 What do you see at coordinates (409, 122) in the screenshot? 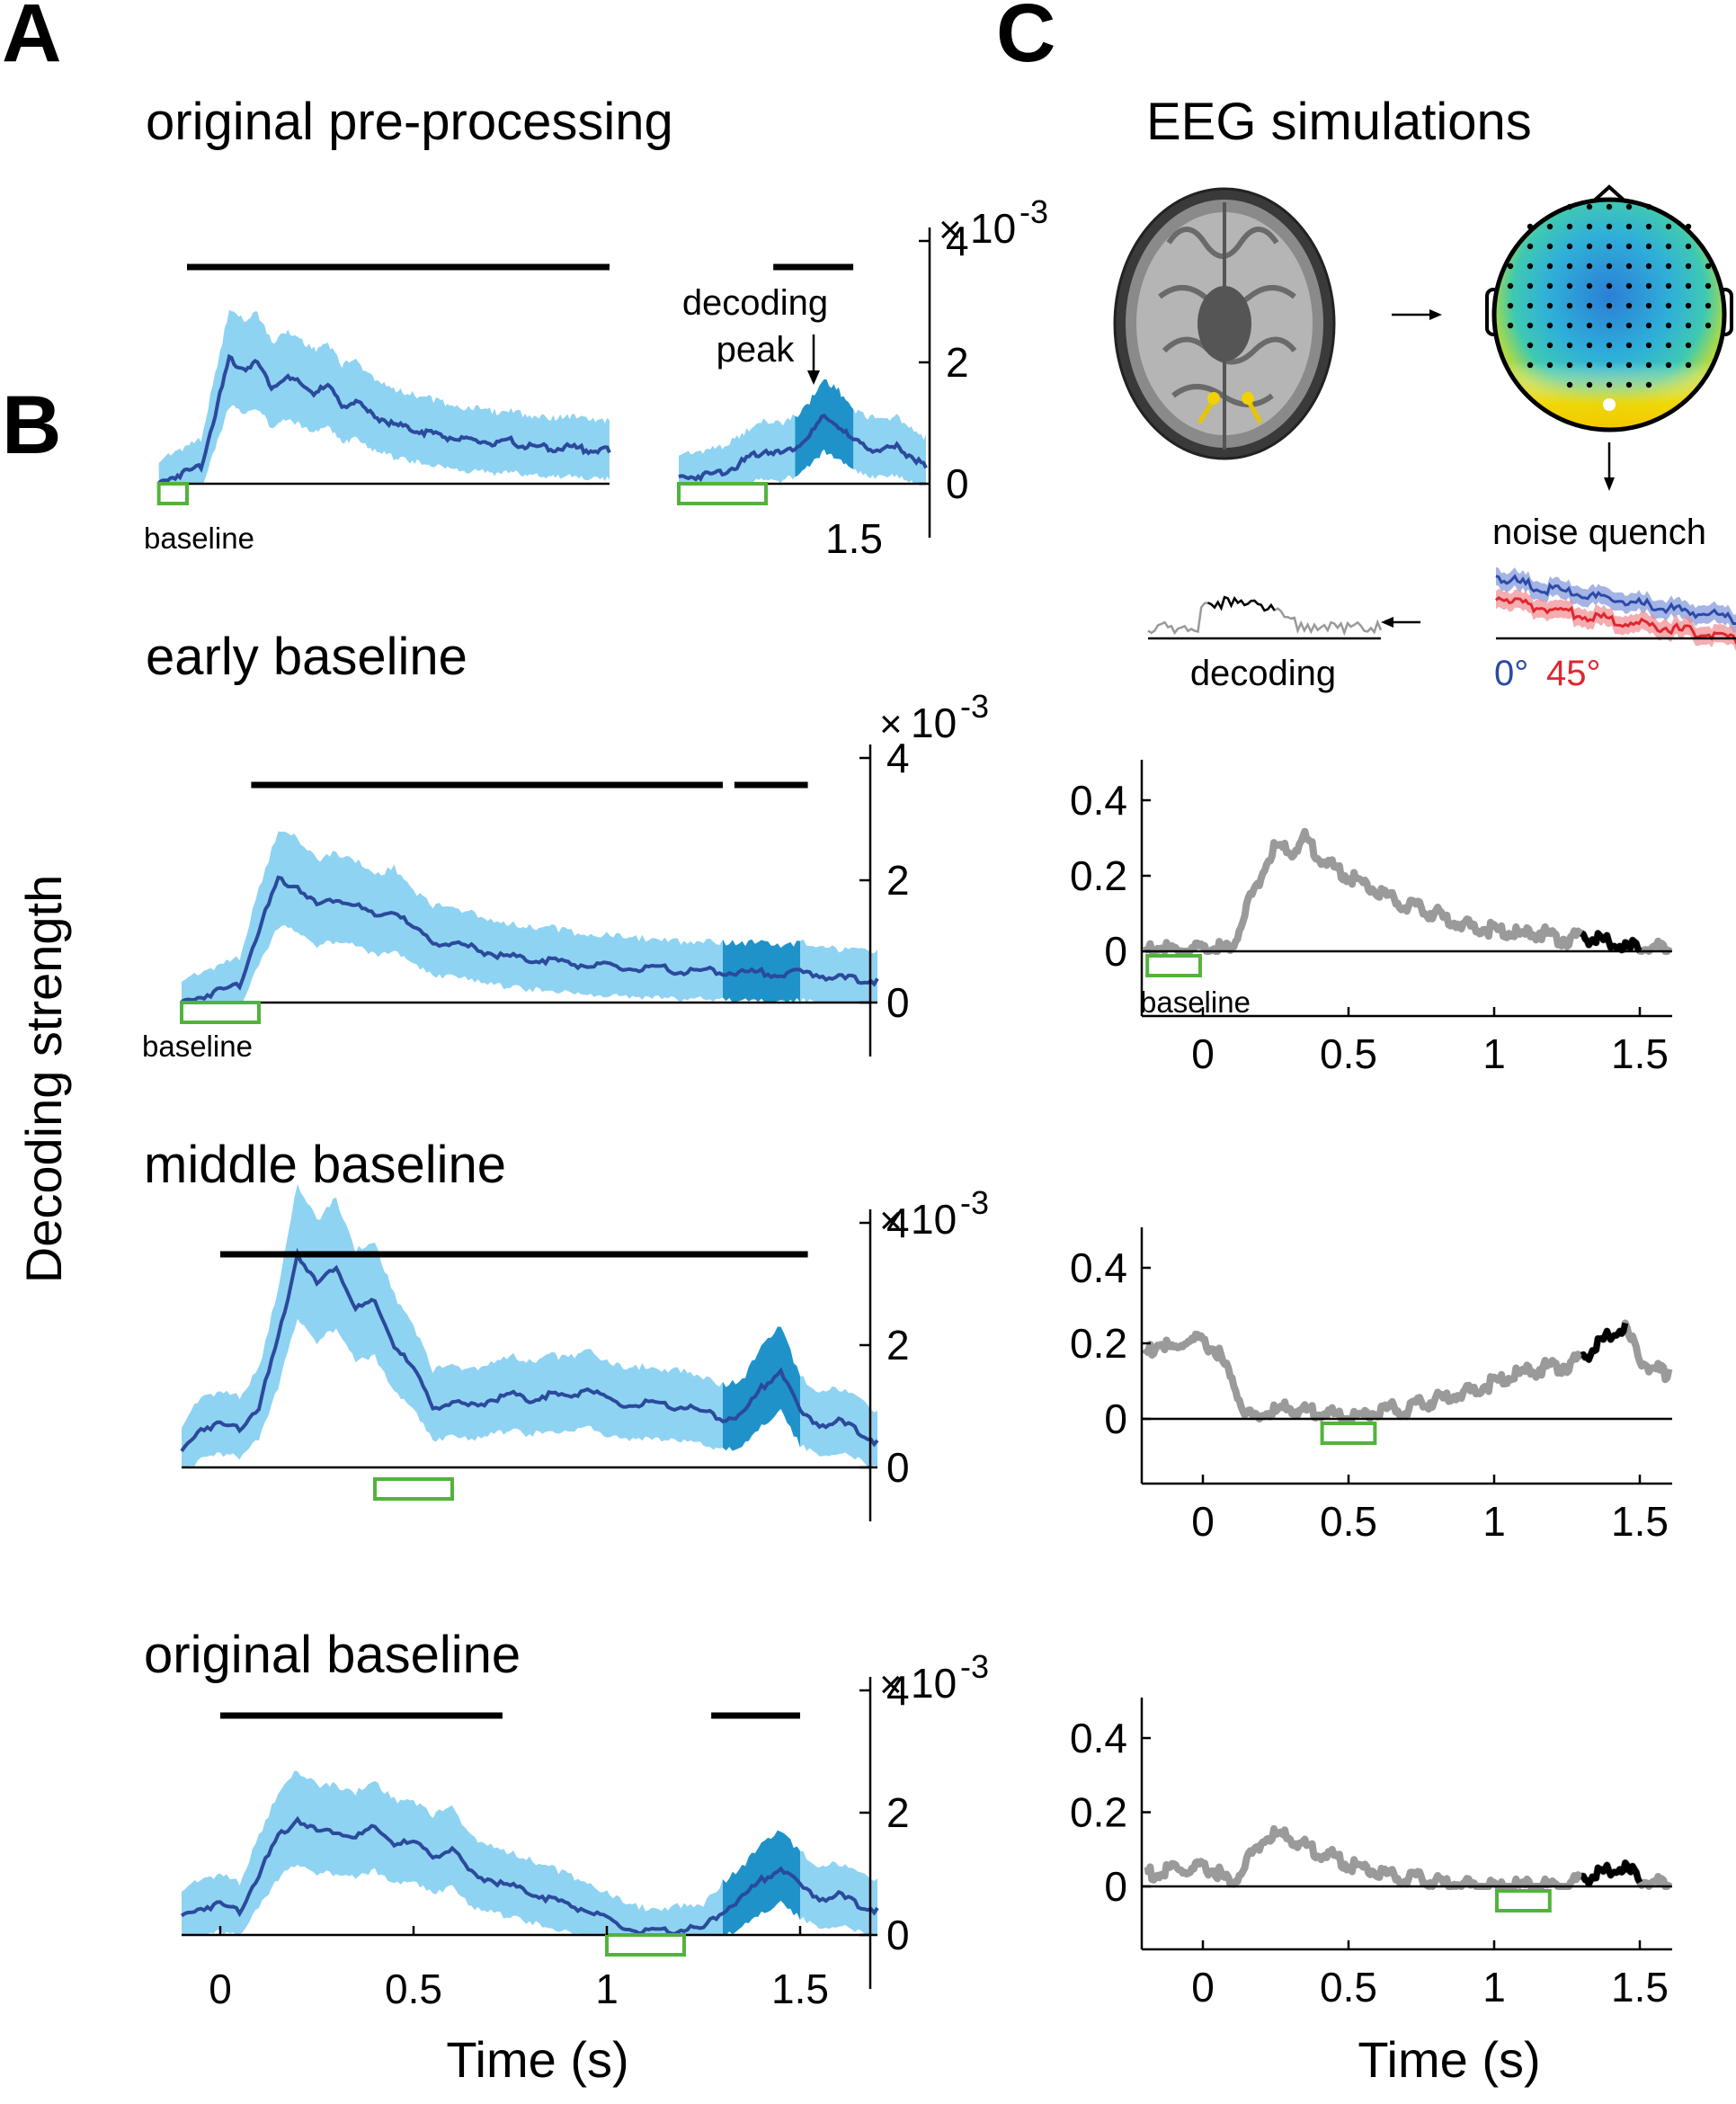
I see `title-a: original pre-processing` at bounding box center [409, 122].